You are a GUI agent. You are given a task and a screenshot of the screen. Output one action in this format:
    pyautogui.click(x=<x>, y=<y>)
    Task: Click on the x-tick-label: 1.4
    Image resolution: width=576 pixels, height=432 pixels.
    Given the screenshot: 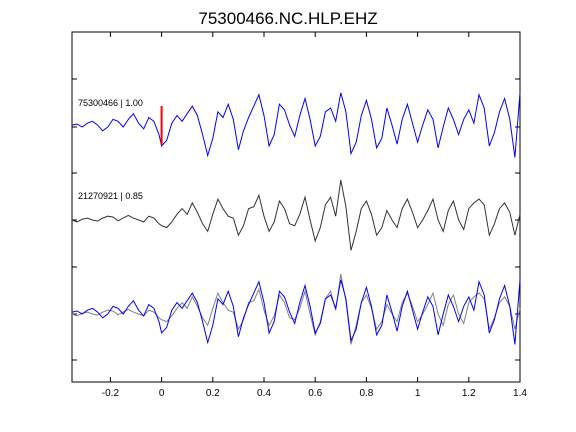 What is the action you would take?
    pyautogui.click(x=520, y=393)
    